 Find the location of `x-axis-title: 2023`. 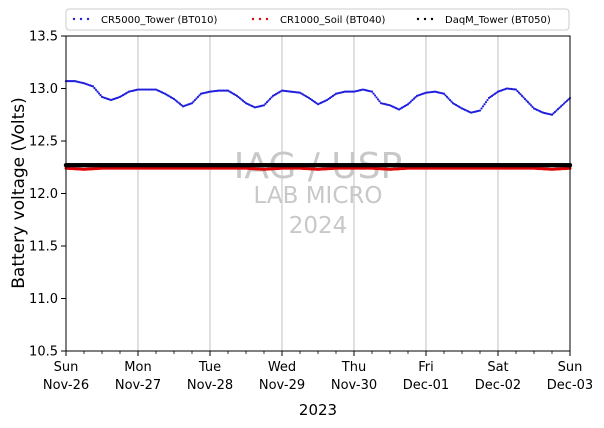

x-axis-title: 2023 is located at coordinates (318, 410).